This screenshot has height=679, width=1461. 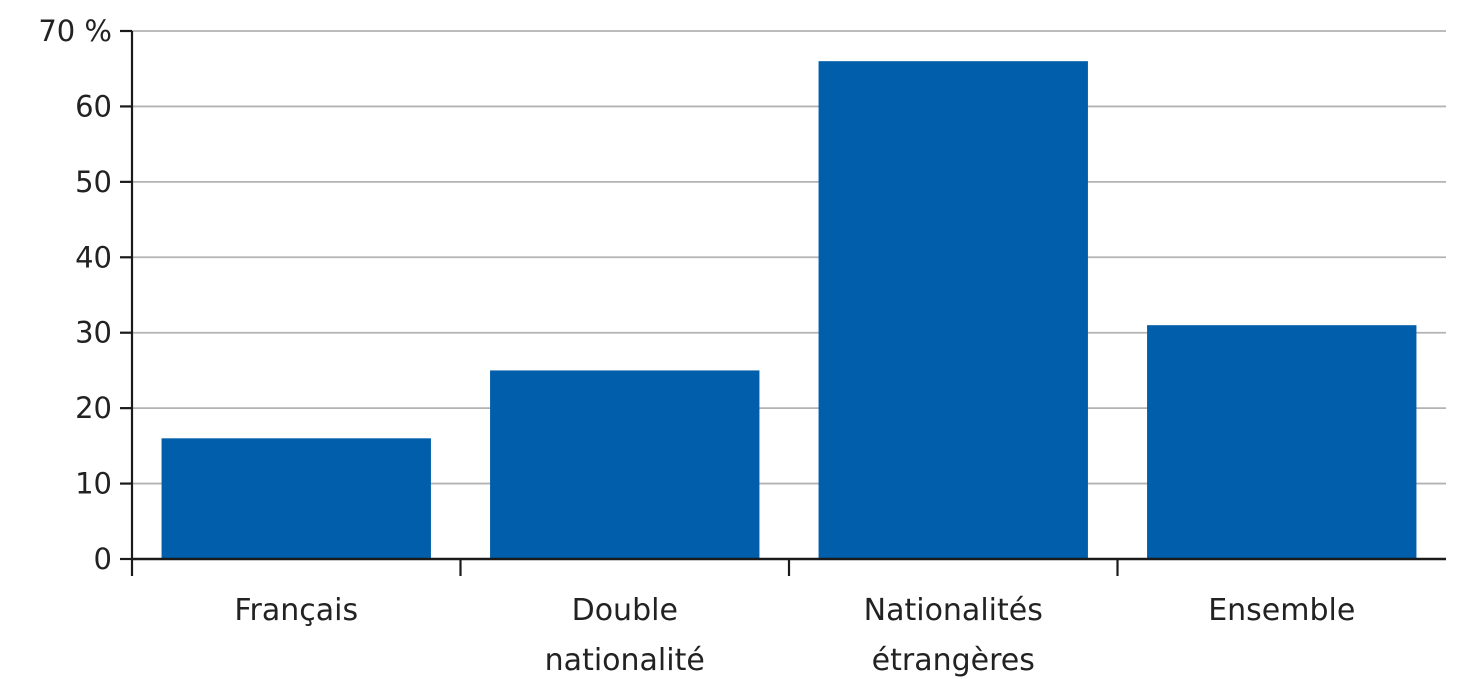 I want to click on y-tick-label-70: 70 %, so click(x=75, y=31).